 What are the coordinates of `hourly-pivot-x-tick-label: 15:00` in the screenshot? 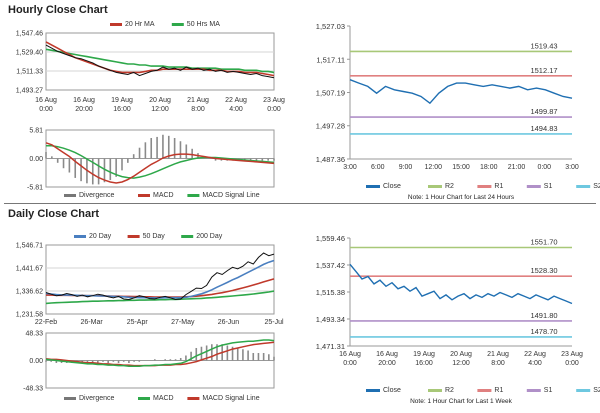 It's located at (461, 167).